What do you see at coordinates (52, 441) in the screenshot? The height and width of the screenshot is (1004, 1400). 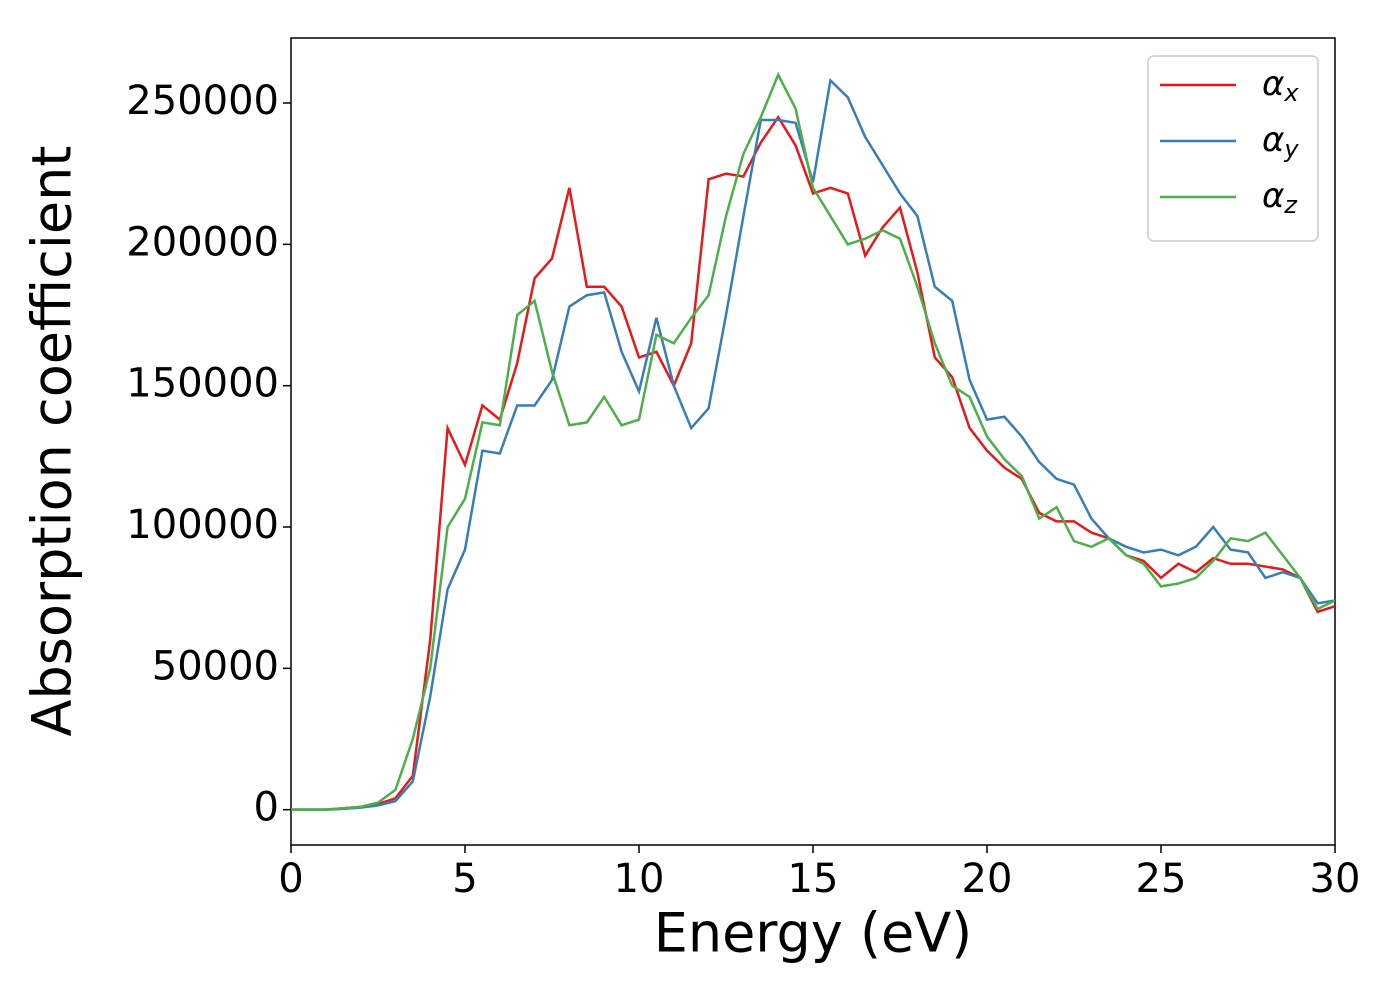 I see `y-axis-label: Absorption coefficient` at bounding box center [52, 441].